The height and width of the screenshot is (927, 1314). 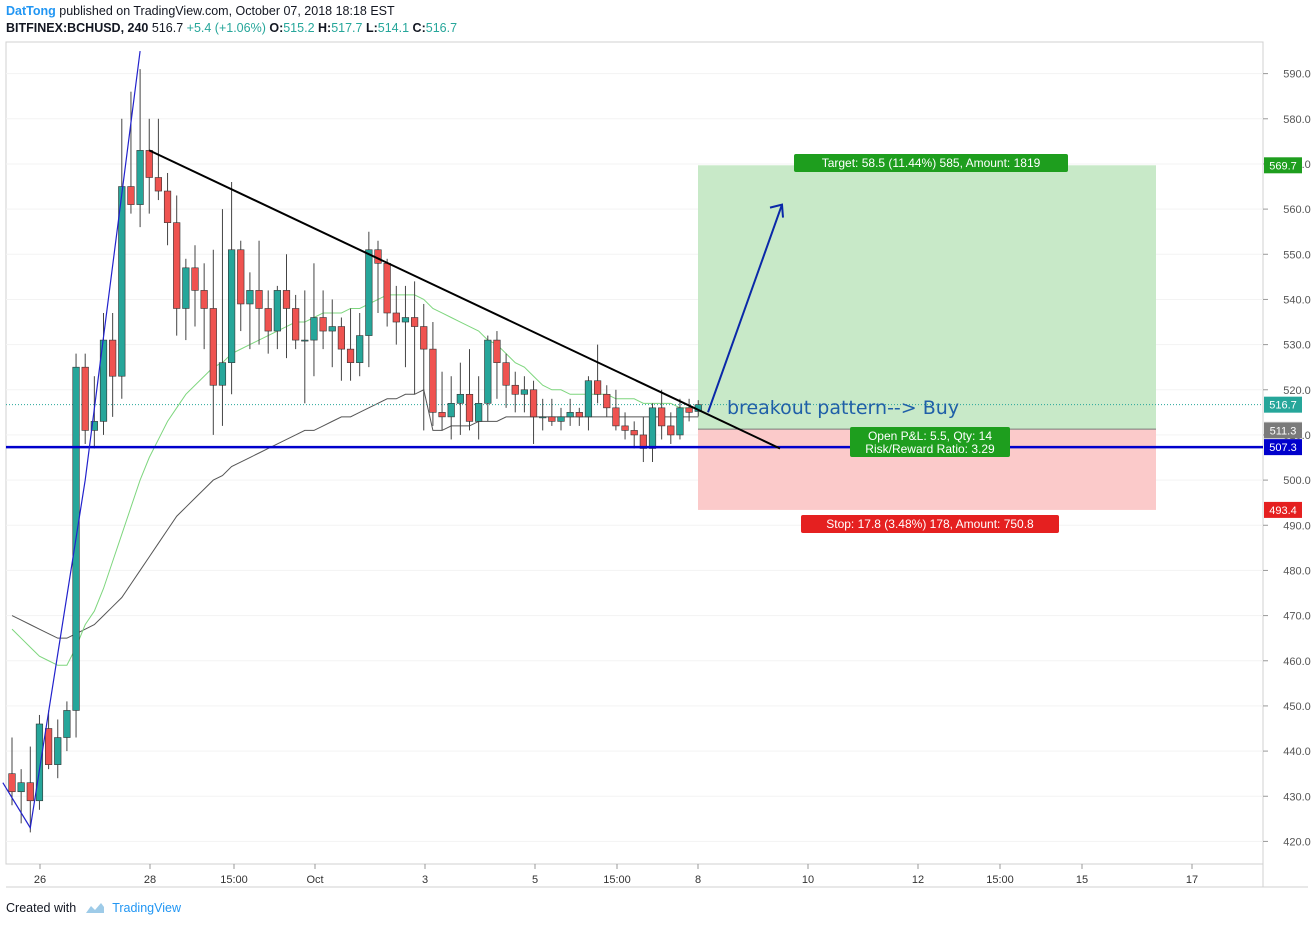 I want to click on price-tick-label: 420.0, so click(x=1297, y=842).